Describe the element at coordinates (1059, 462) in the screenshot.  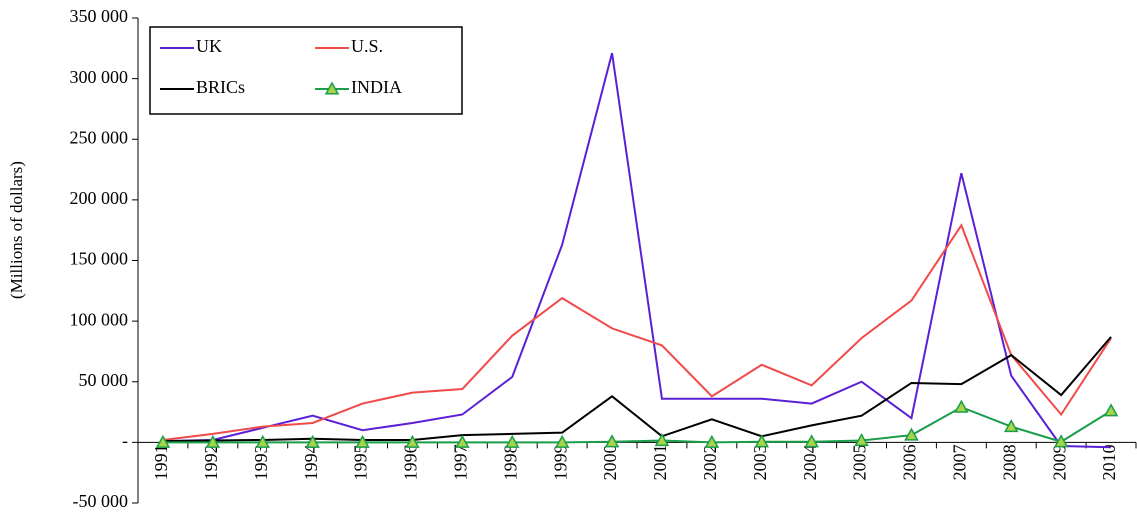
I see `x-tick-label: 2009` at that location.